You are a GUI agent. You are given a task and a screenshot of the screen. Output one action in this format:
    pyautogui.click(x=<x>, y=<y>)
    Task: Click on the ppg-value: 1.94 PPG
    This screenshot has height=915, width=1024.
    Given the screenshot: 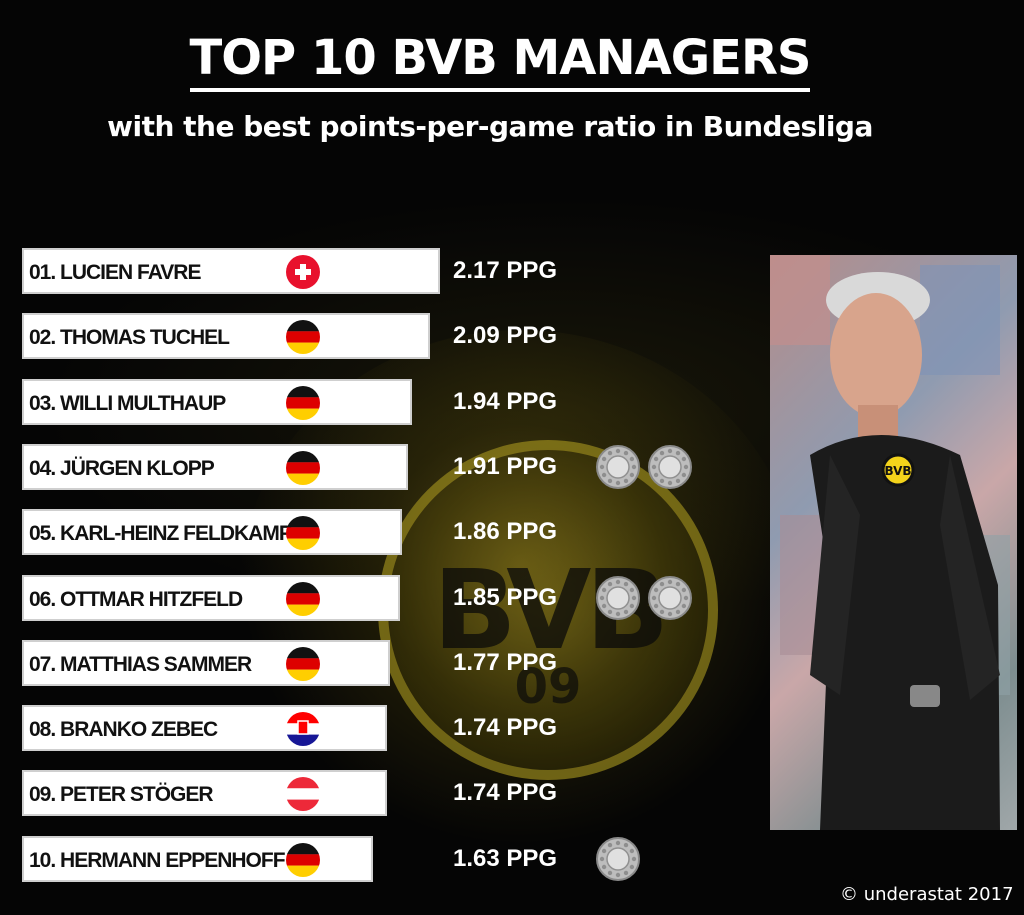 What is the action you would take?
    pyautogui.click(x=505, y=401)
    